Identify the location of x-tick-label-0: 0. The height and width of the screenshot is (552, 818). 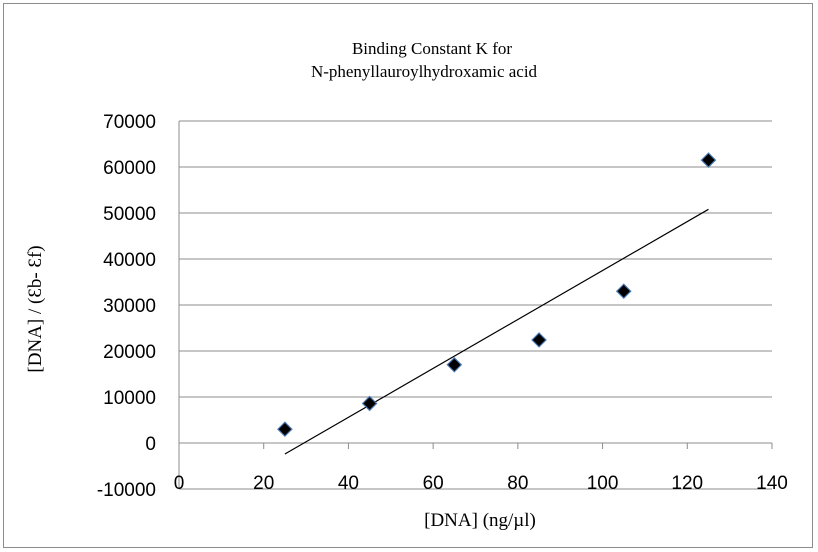
(179, 483).